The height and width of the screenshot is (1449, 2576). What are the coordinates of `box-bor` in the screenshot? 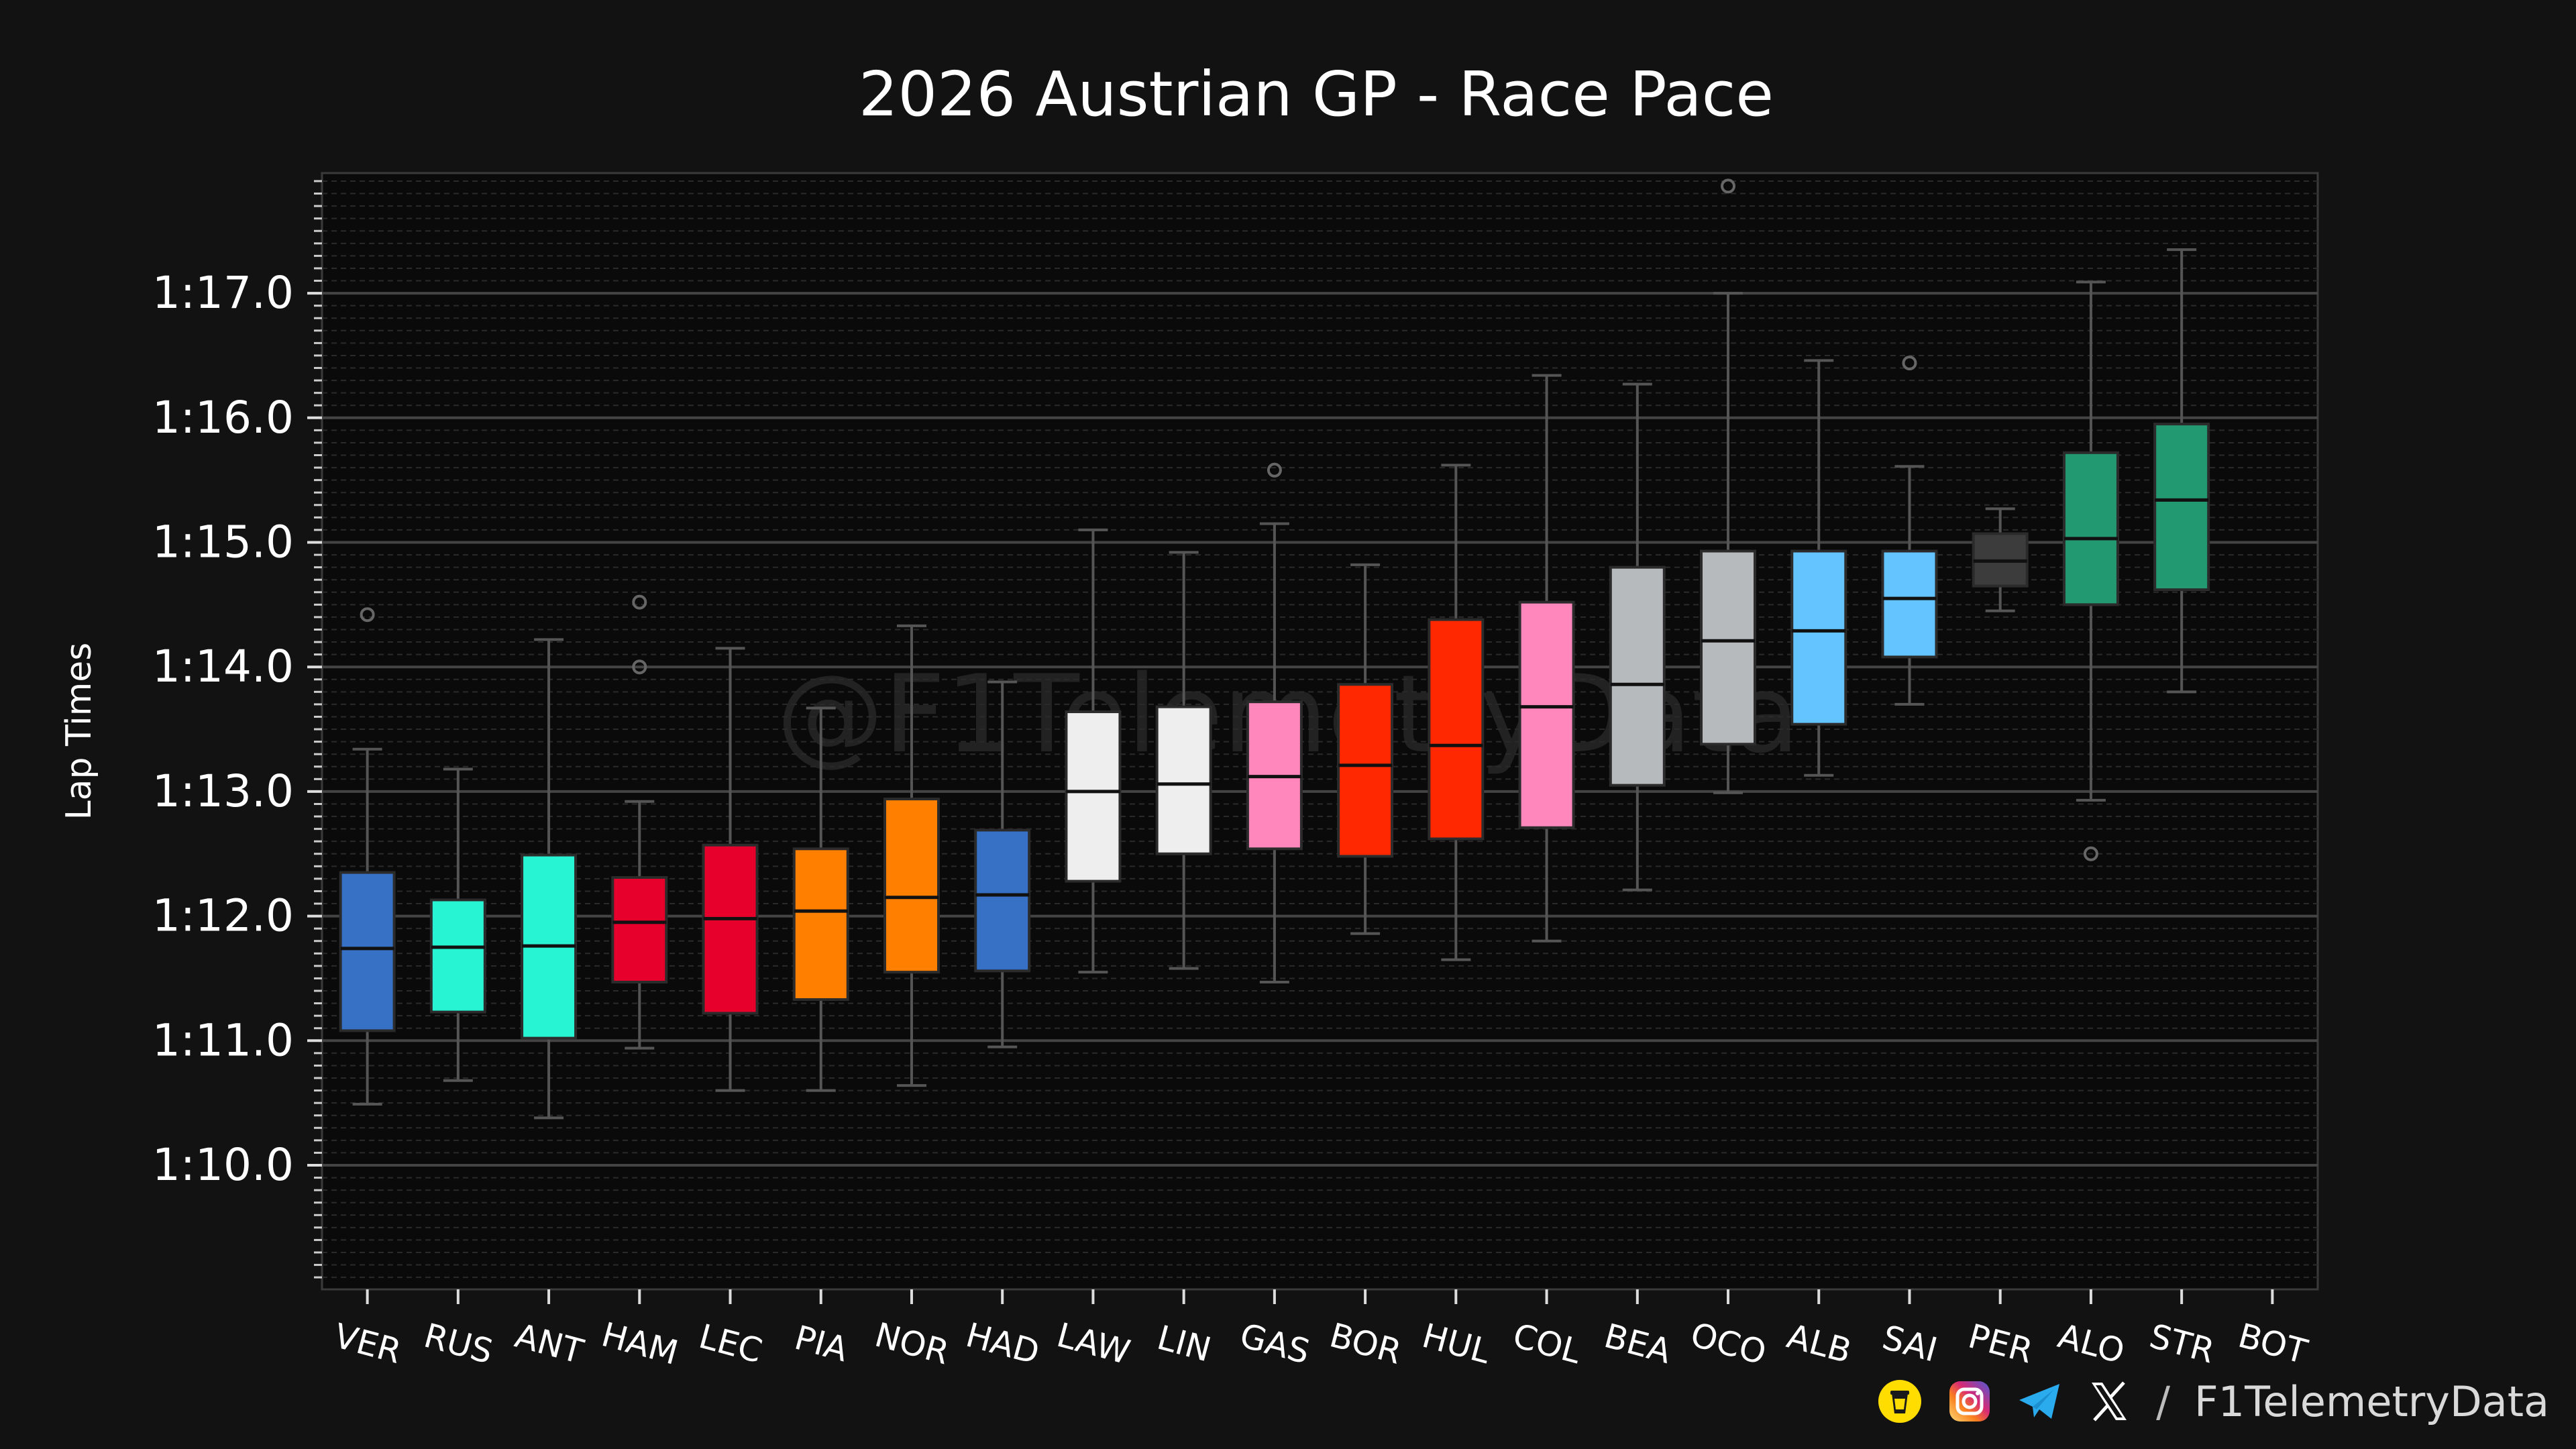 It's located at (1365, 749).